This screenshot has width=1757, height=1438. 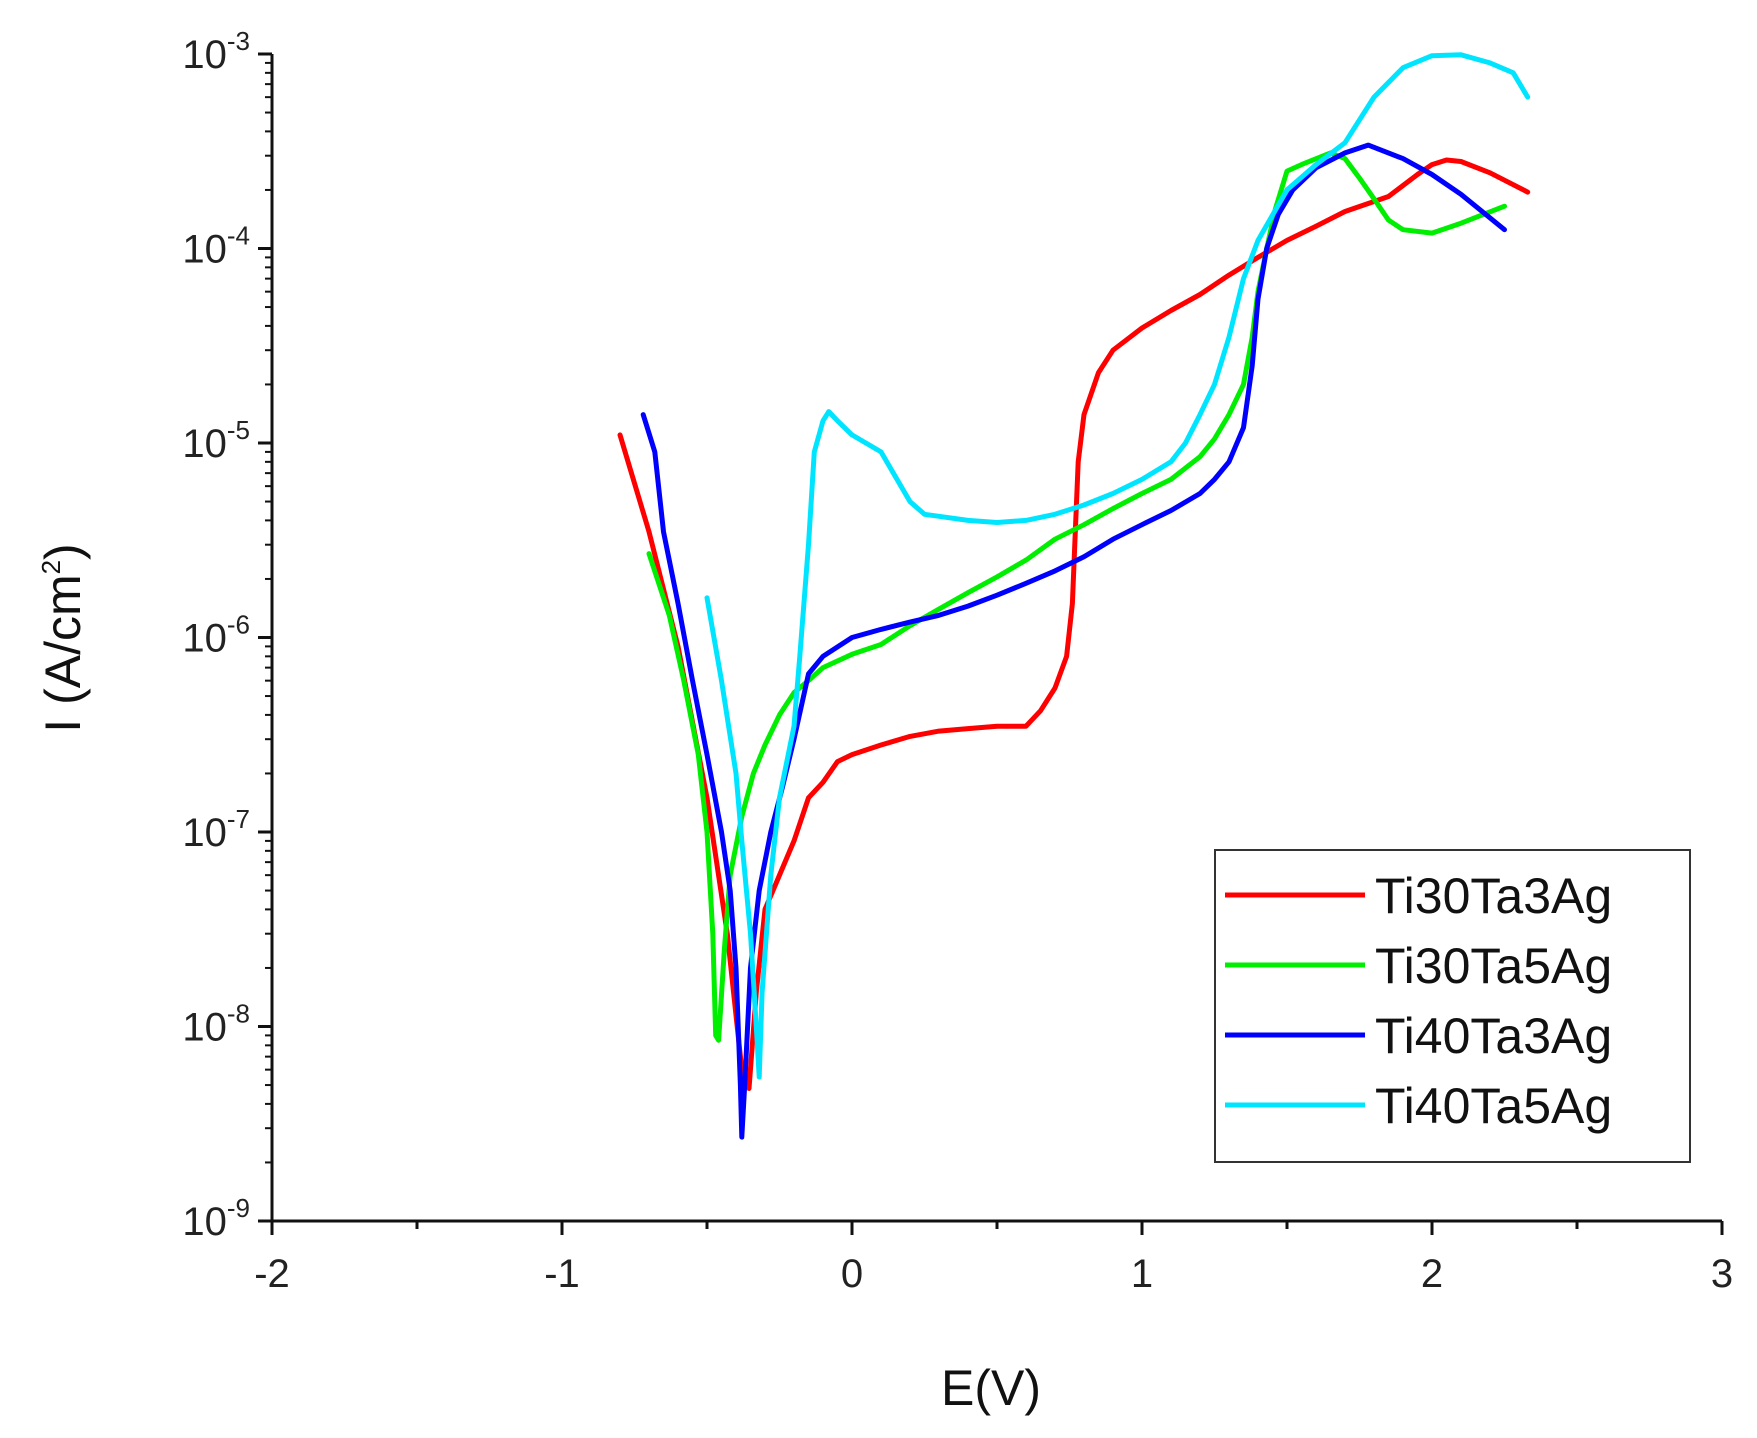 I want to click on x-tick-label: 3, so click(x=1722, y=1274).